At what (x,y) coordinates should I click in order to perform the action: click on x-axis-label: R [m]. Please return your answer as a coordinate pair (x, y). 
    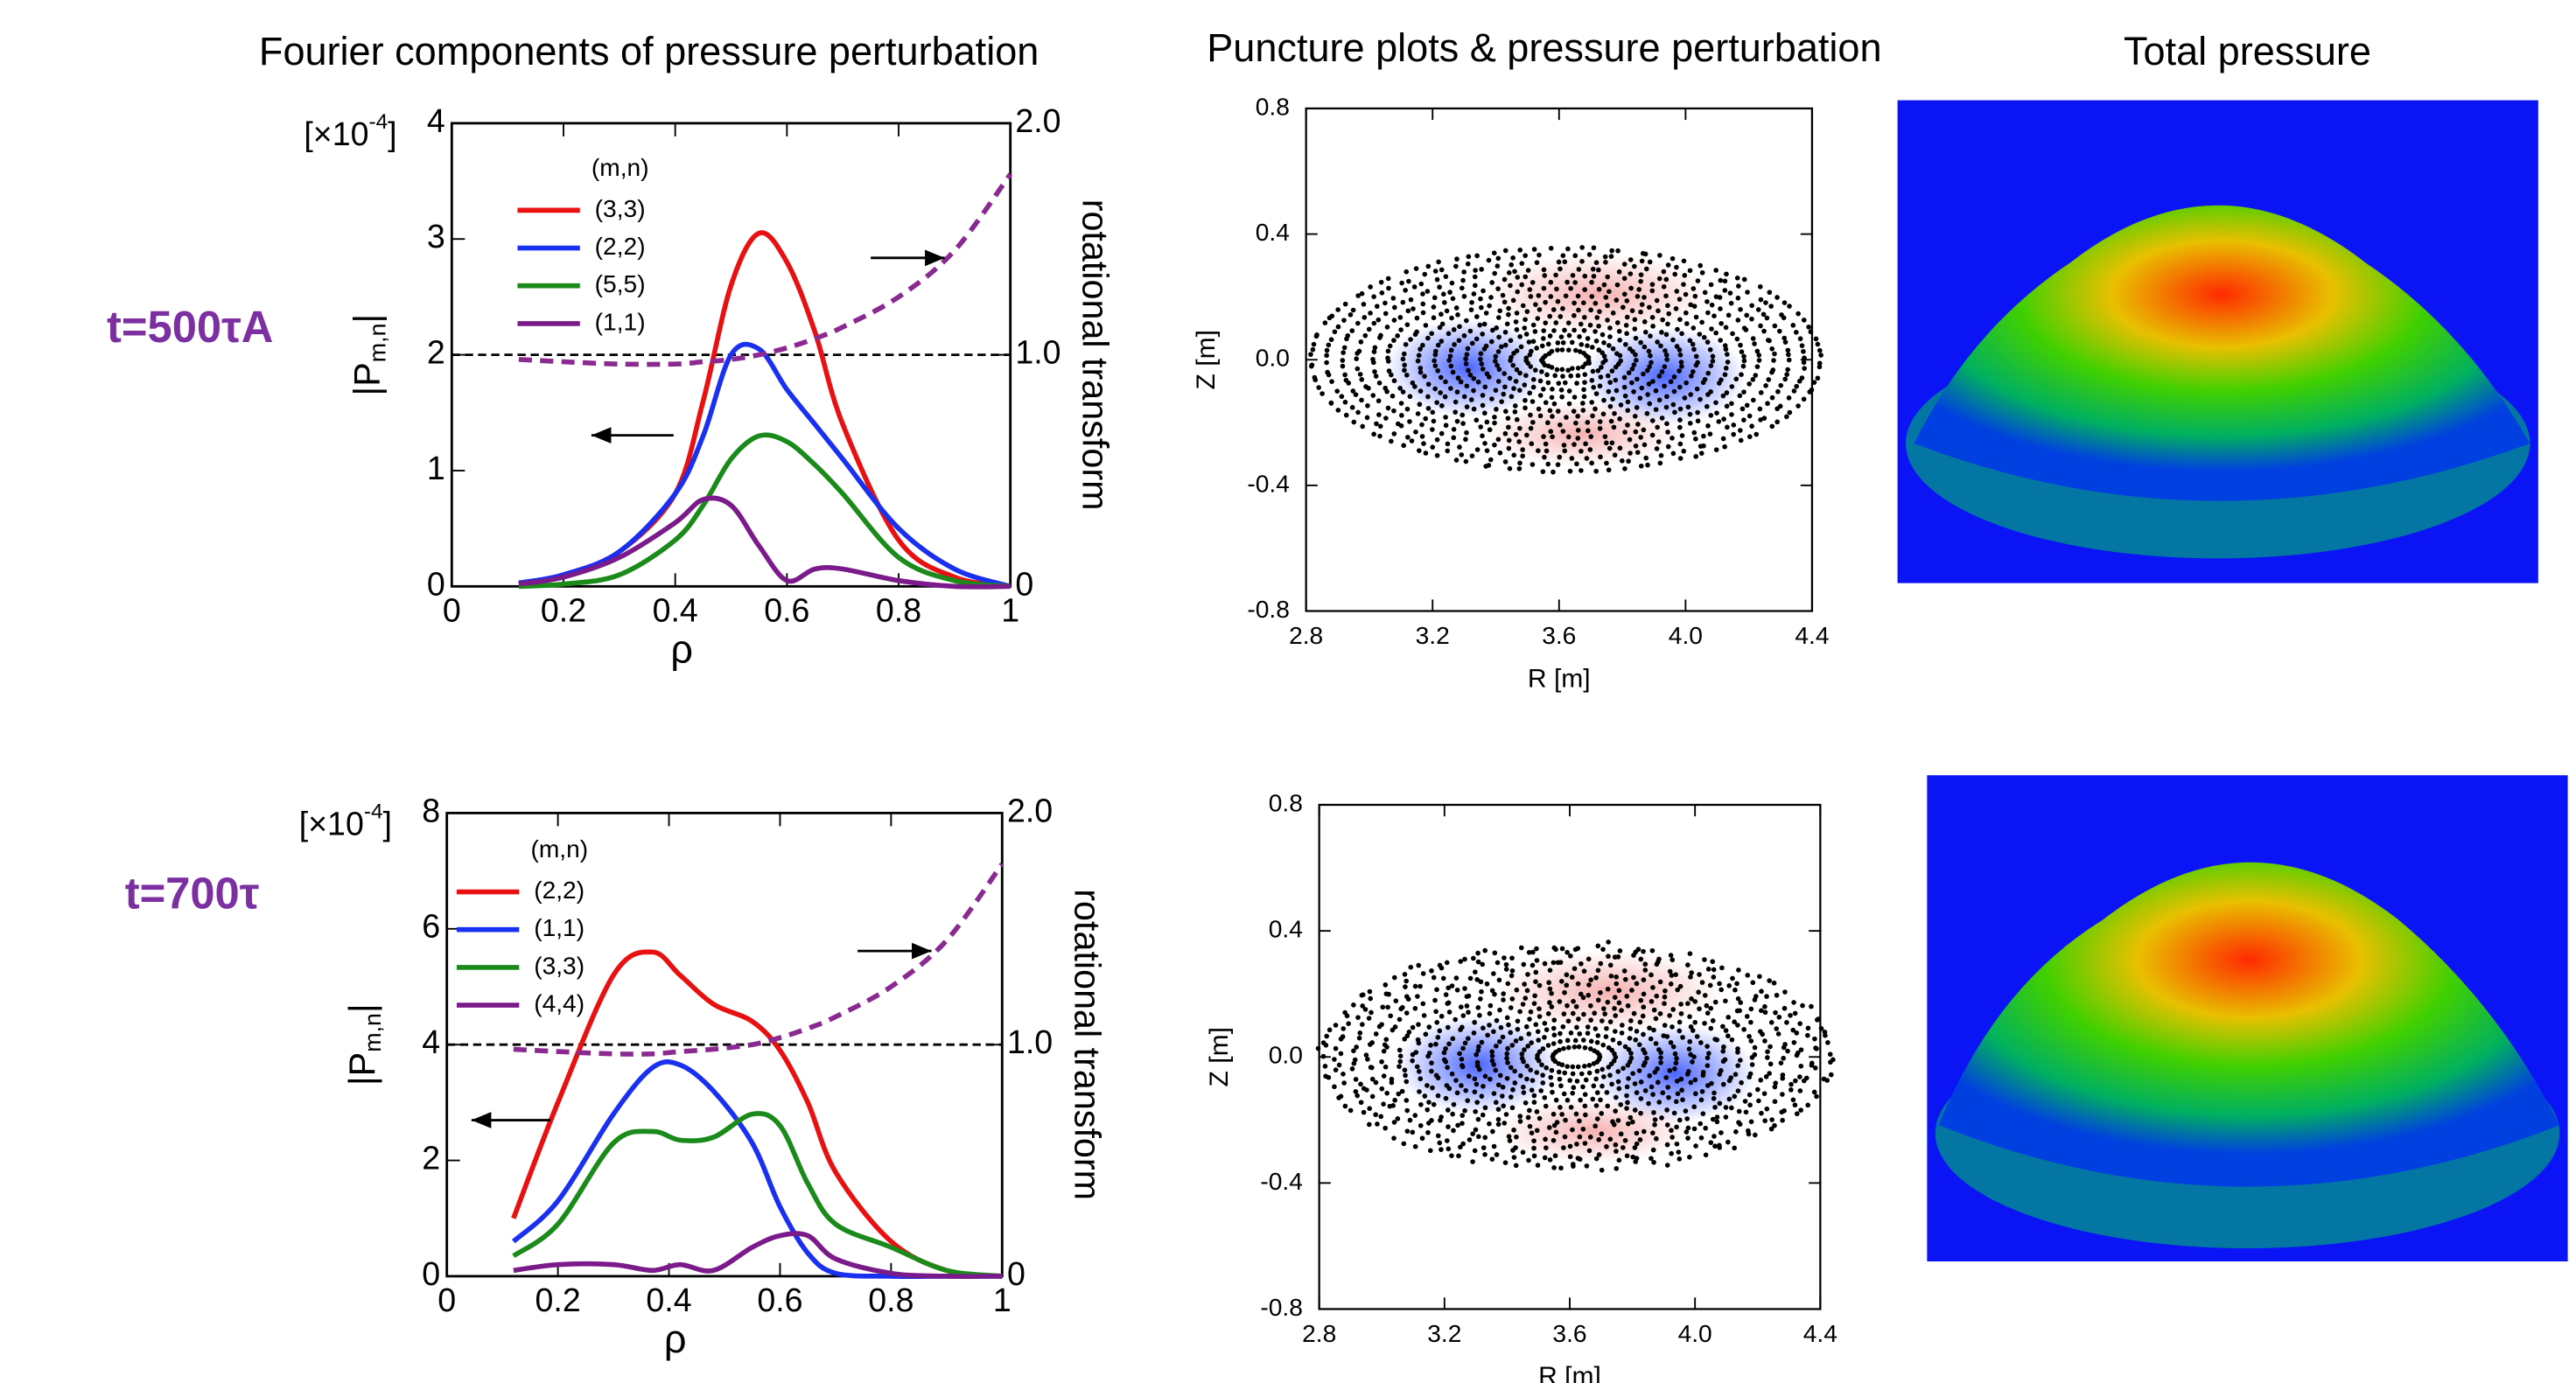
    Looking at the image, I should click on (1569, 1372).